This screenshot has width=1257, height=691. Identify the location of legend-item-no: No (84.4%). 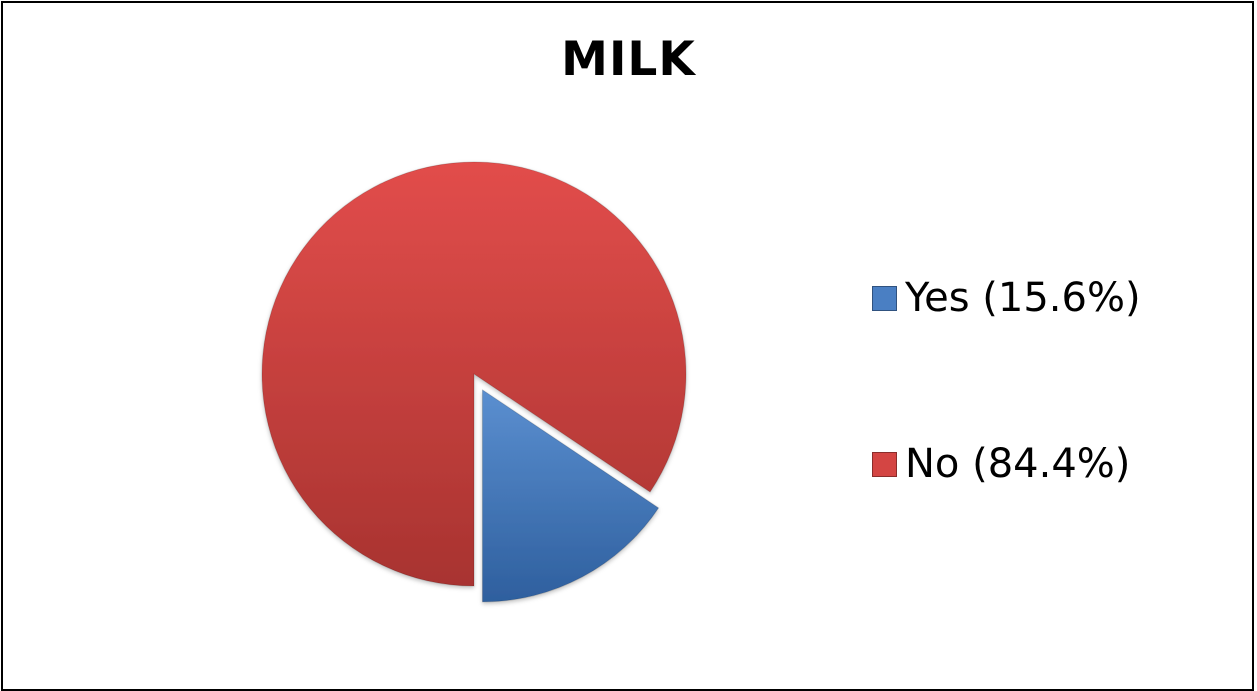
(1001, 464).